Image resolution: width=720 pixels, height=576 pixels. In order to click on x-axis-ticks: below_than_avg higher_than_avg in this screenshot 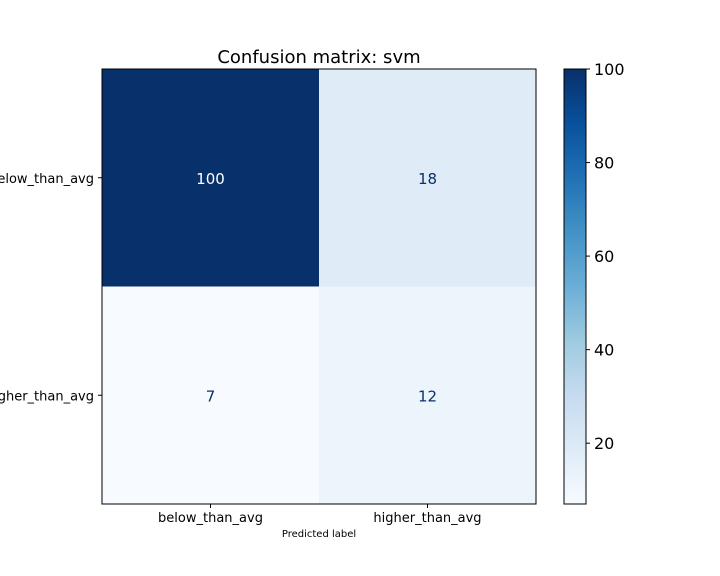, I will do `click(320, 515)`.